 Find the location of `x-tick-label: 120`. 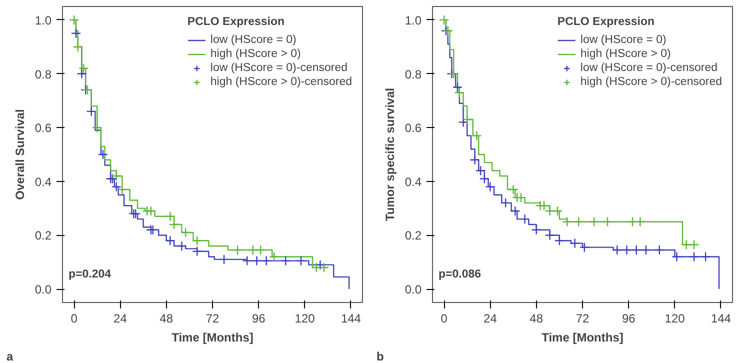

x-tick-label: 120 is located at coordinates (305, 319).